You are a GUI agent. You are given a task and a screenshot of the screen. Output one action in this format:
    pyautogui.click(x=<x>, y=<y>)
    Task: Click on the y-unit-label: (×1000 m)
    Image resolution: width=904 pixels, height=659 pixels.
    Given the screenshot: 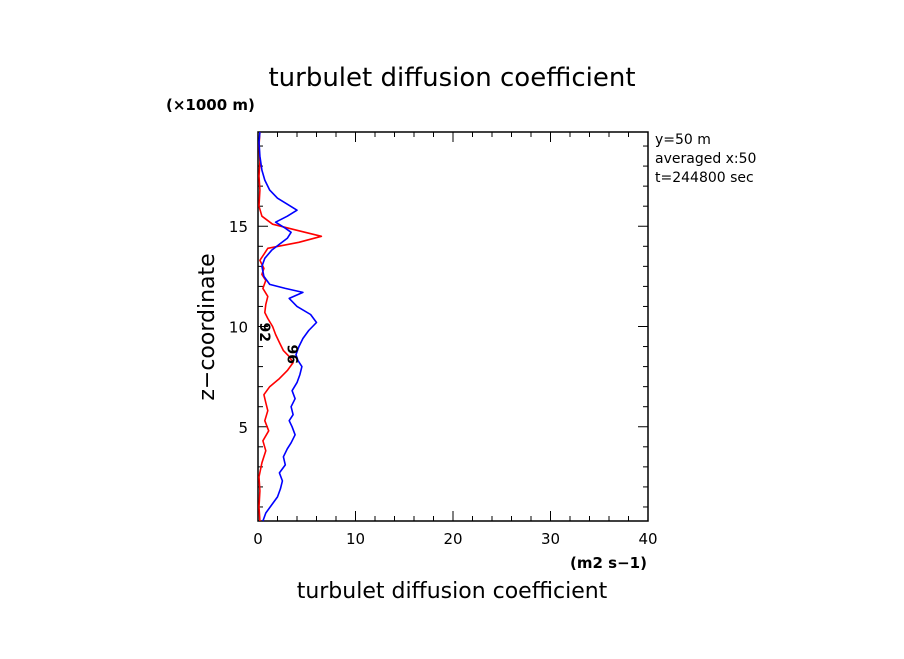 What is the action you would take?
    pyautogui.click(x=210, y=105)
    